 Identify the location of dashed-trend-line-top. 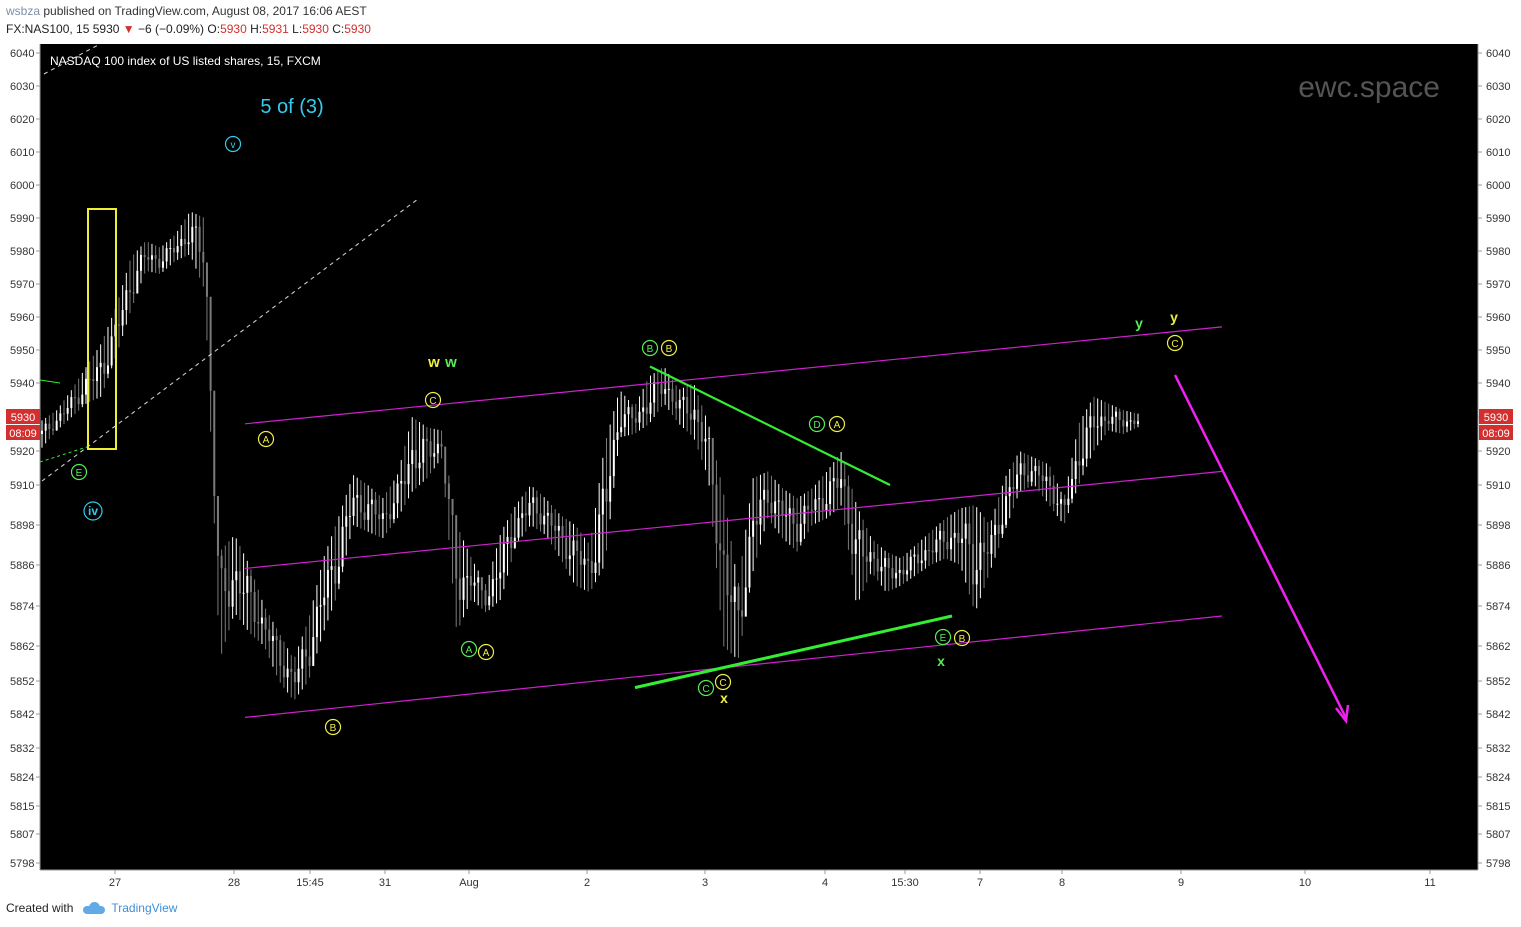
(72, 59).